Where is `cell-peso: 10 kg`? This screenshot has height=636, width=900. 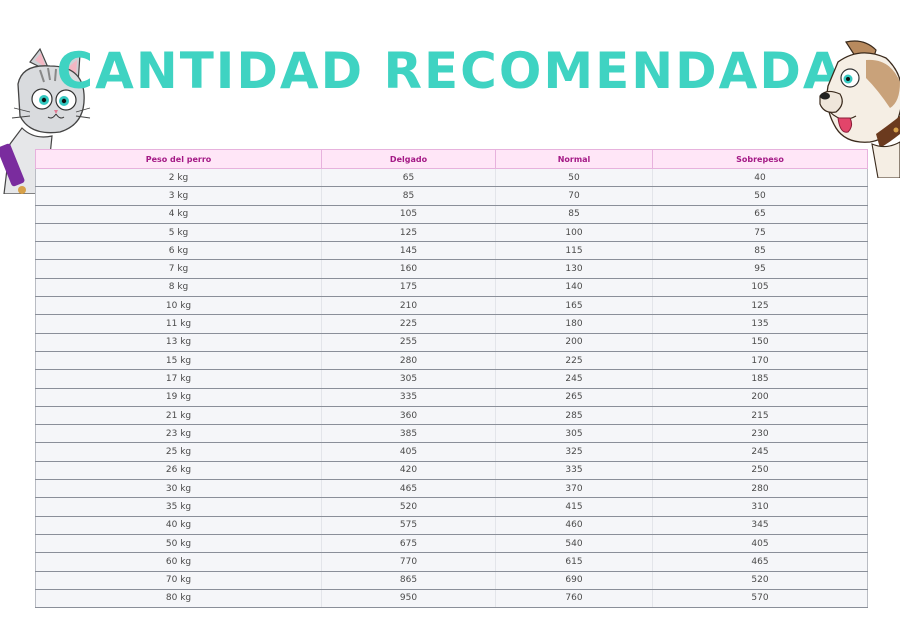 cell-peso: 10 kg is located at coordinates (178, 306).